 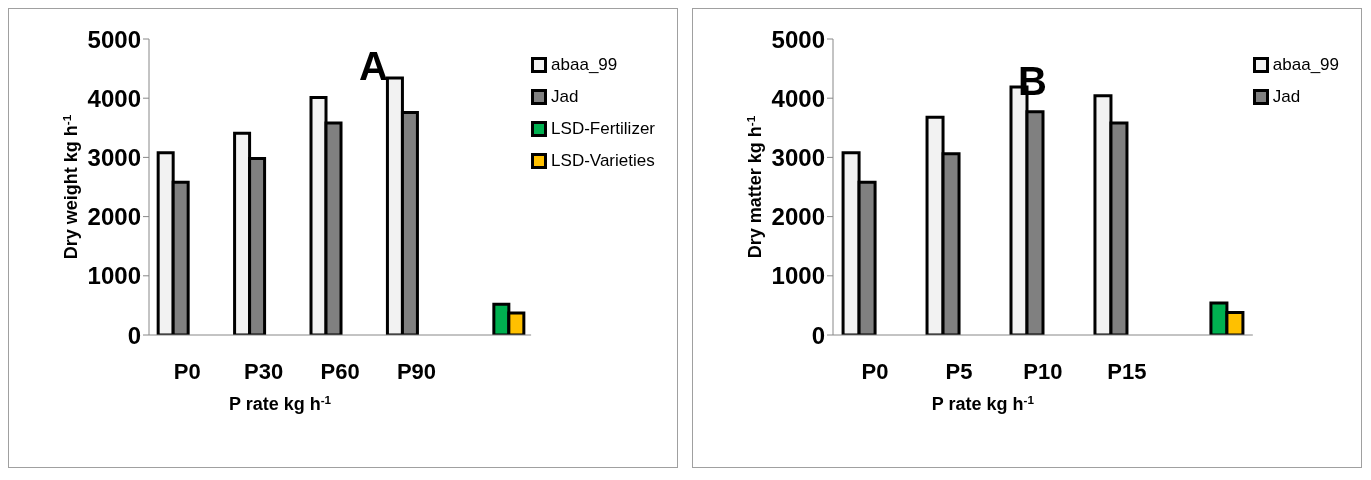 I want to click on x-tick-label: P30, so click(x=264, y=371).